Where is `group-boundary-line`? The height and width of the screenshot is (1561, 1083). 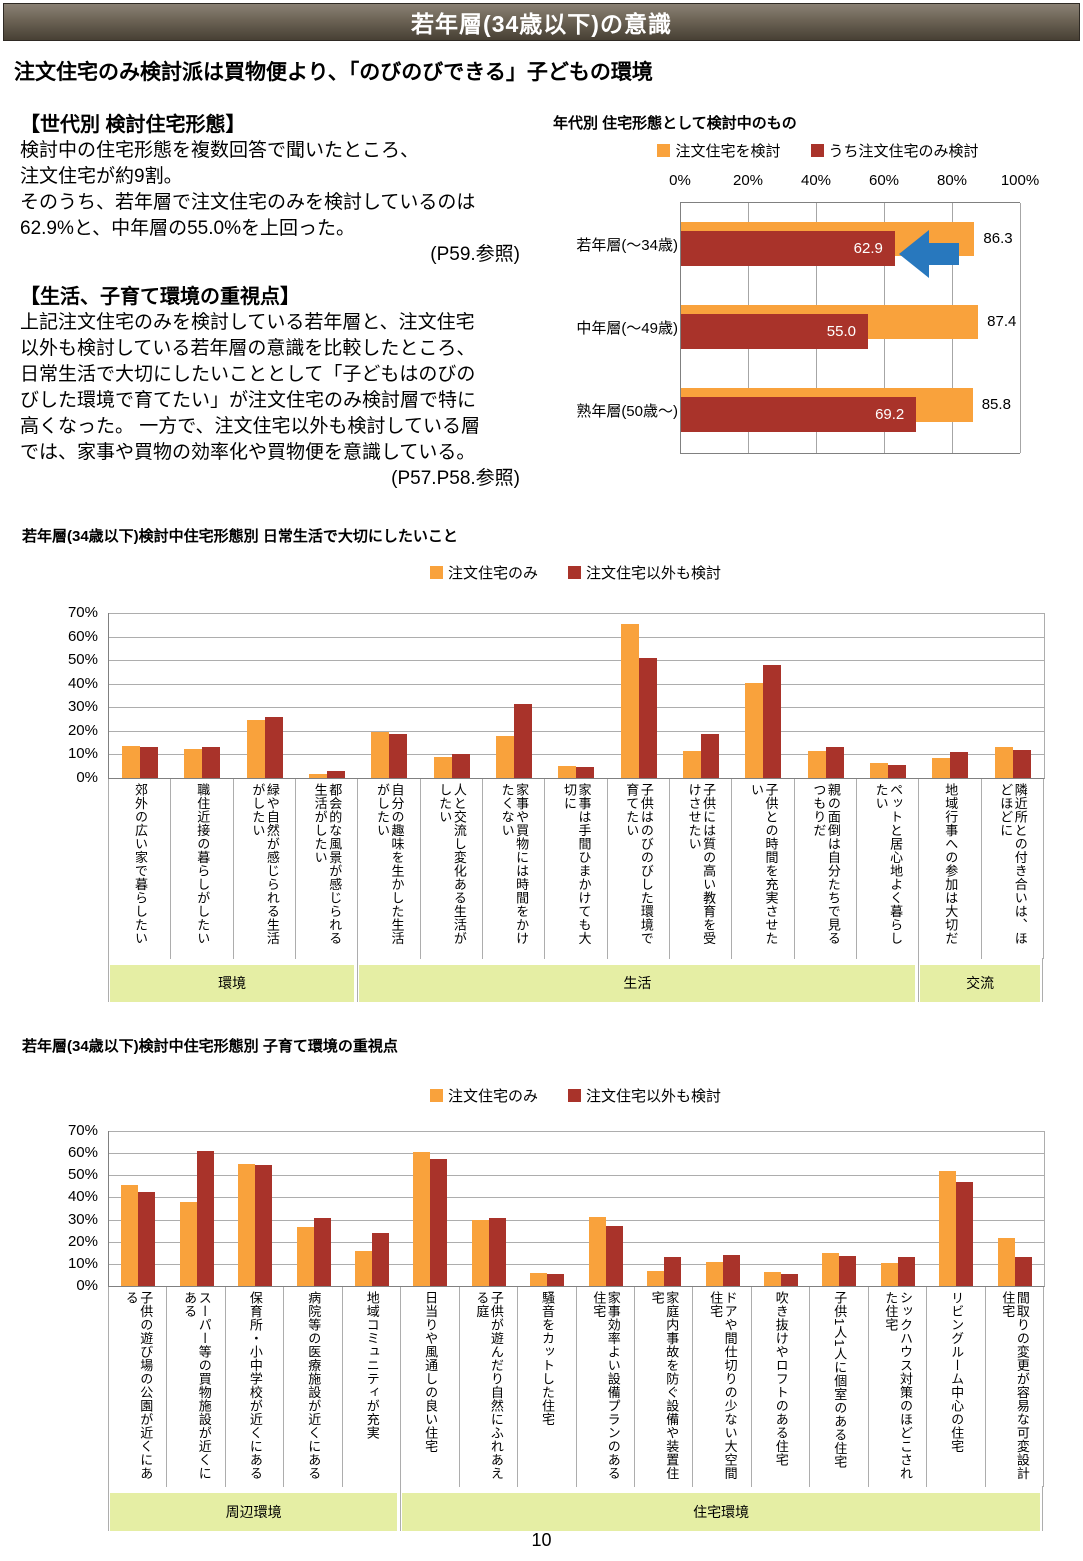
group-boundary-line is located at coordinates (401, 1508).